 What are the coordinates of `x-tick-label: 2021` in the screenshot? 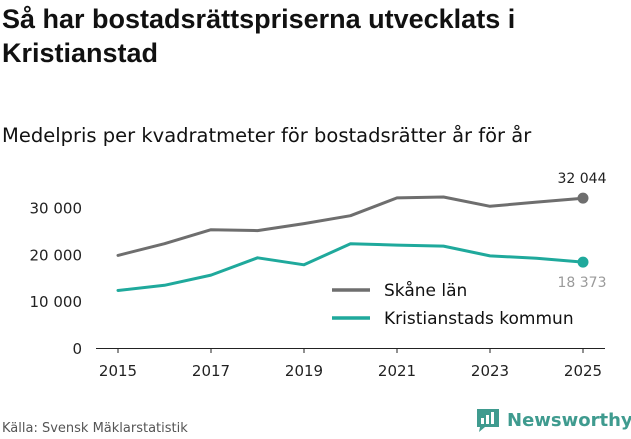 It's located at (397, 371).